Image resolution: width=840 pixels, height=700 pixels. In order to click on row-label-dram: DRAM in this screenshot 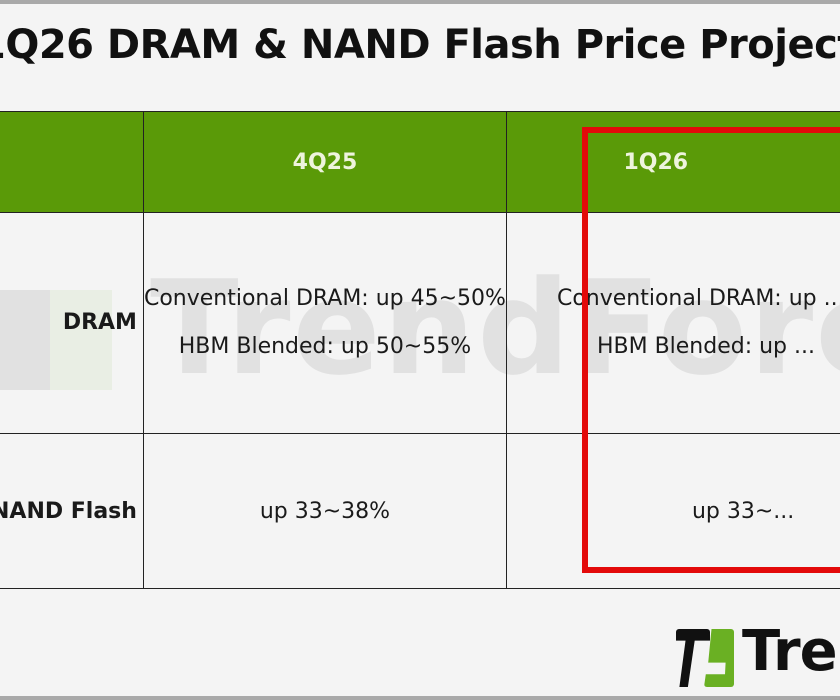, I will do `click(72, 323)`.